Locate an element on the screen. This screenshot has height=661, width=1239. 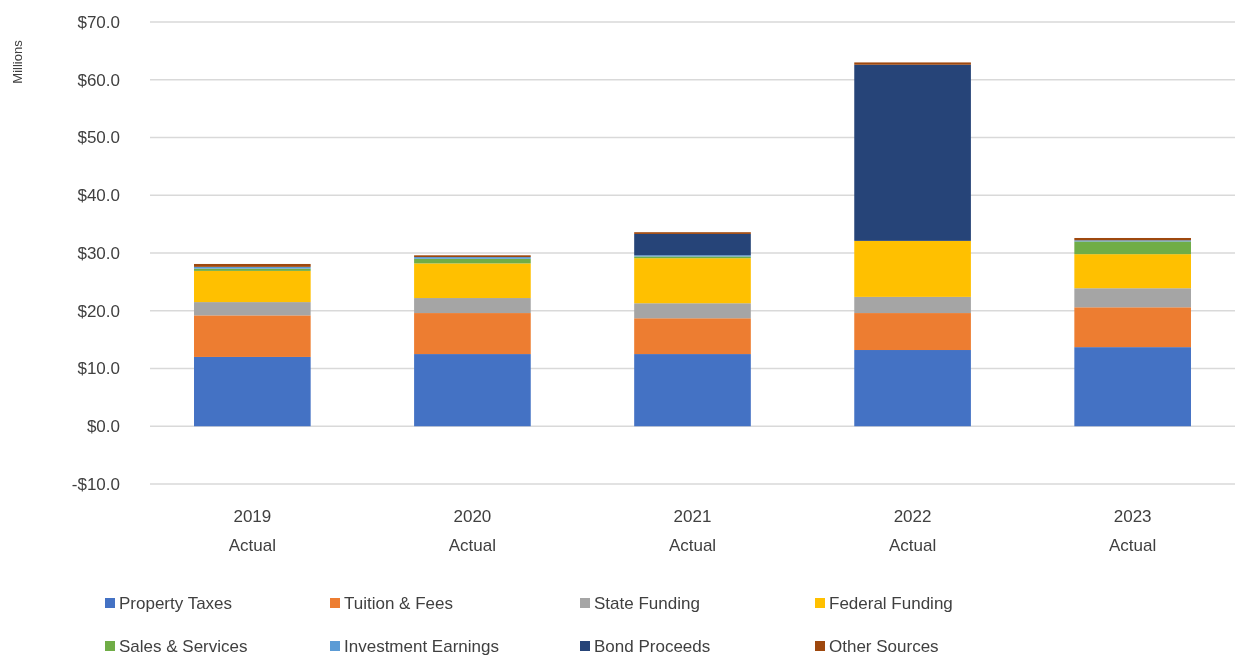
legend-label: Bond Proceeds is located at coordinates (652, 646).